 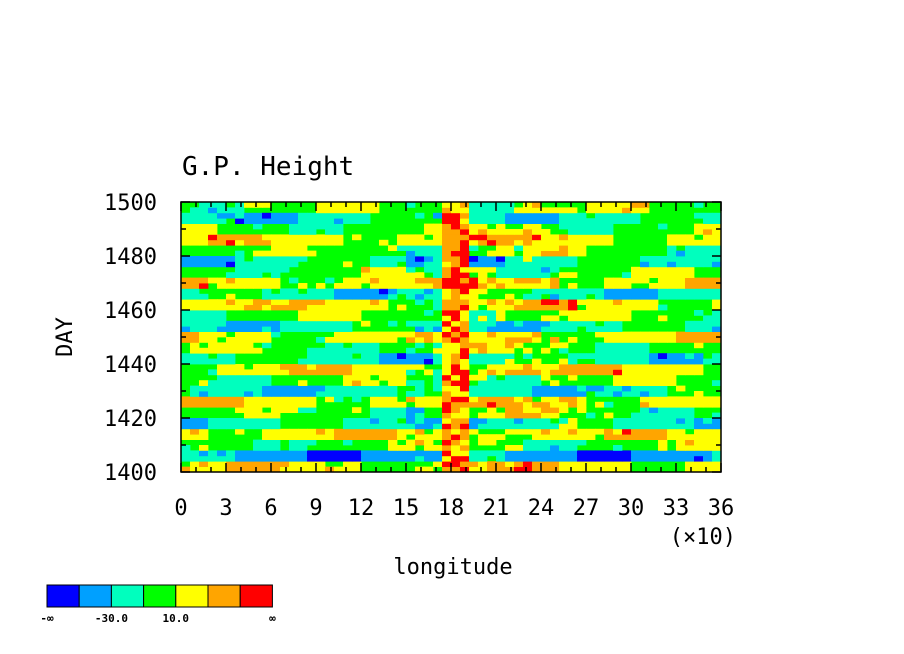 What do you see at coordinates (406, 508) in the screenshot?
I see `x-tick-label: 15` at bounding box center [406, 508].